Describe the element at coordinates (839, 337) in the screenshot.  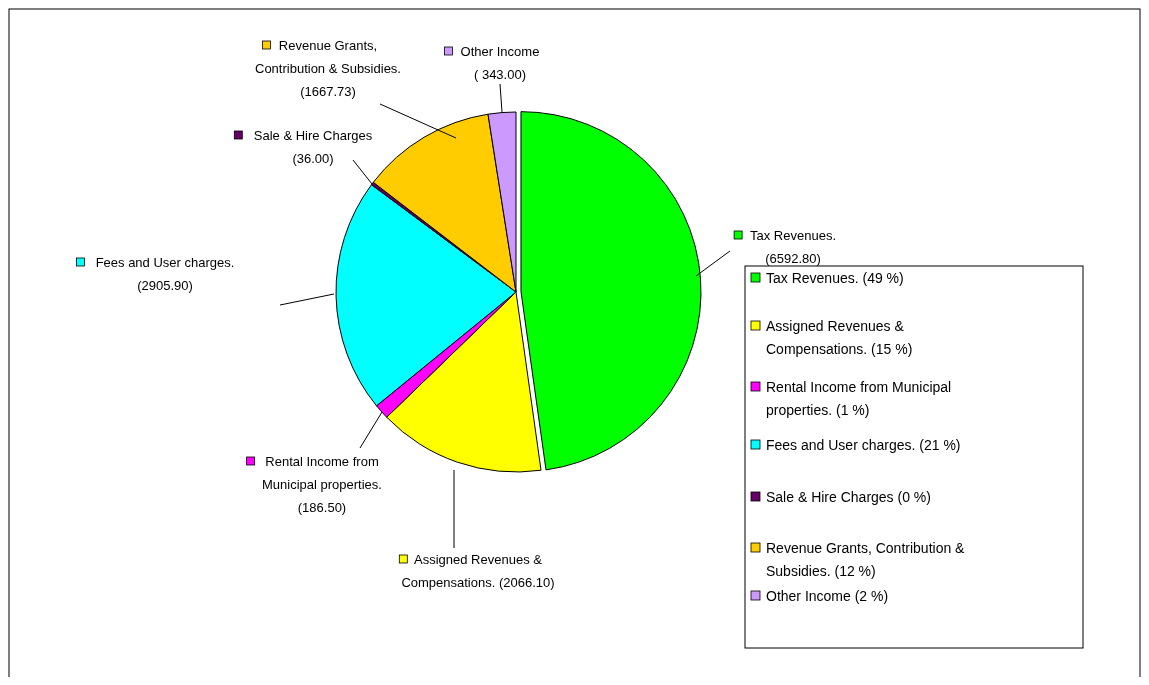
I see `legend-label: Assigned Revenues & Compensations. (15 %)` at that location.